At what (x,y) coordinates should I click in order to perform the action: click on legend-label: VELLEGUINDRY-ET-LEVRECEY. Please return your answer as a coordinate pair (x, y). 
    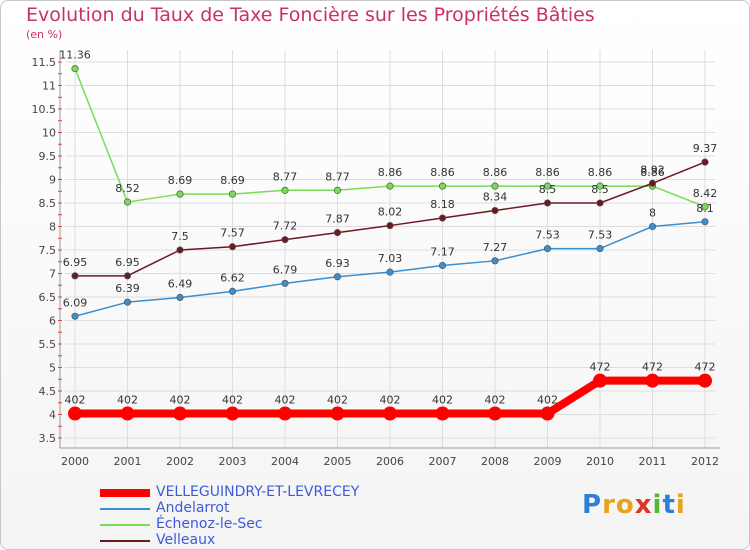
    Looking at the image, I should click on (258, 492).